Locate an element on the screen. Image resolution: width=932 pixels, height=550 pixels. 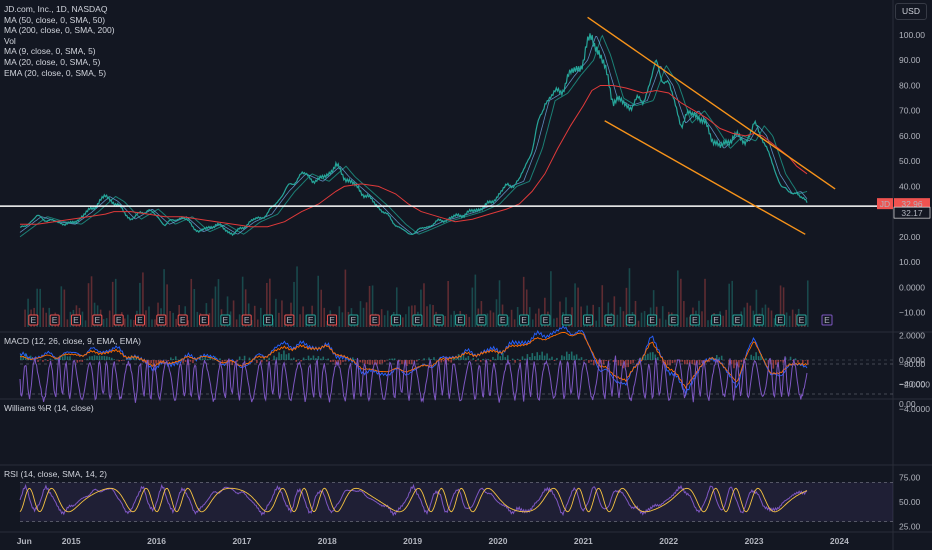
upcoming-earnings-marker is located at coordinates (827, 320).